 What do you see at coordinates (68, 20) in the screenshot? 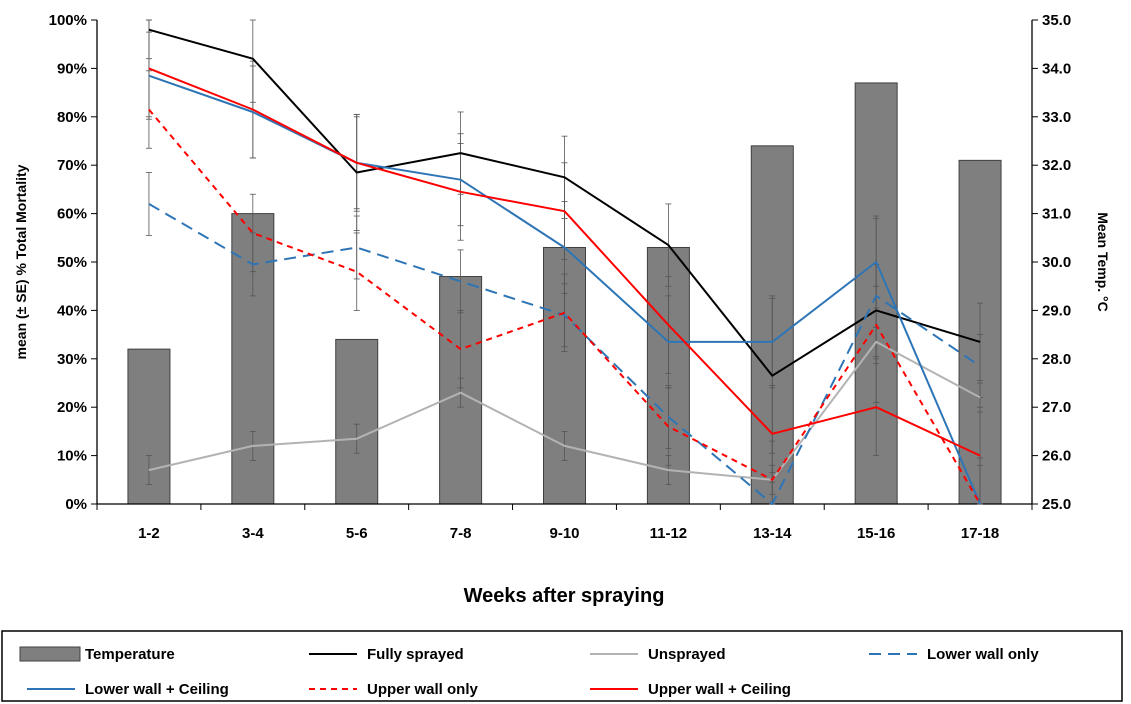
I see `y-tick-label: 100%` at bounding box center [68, 20].